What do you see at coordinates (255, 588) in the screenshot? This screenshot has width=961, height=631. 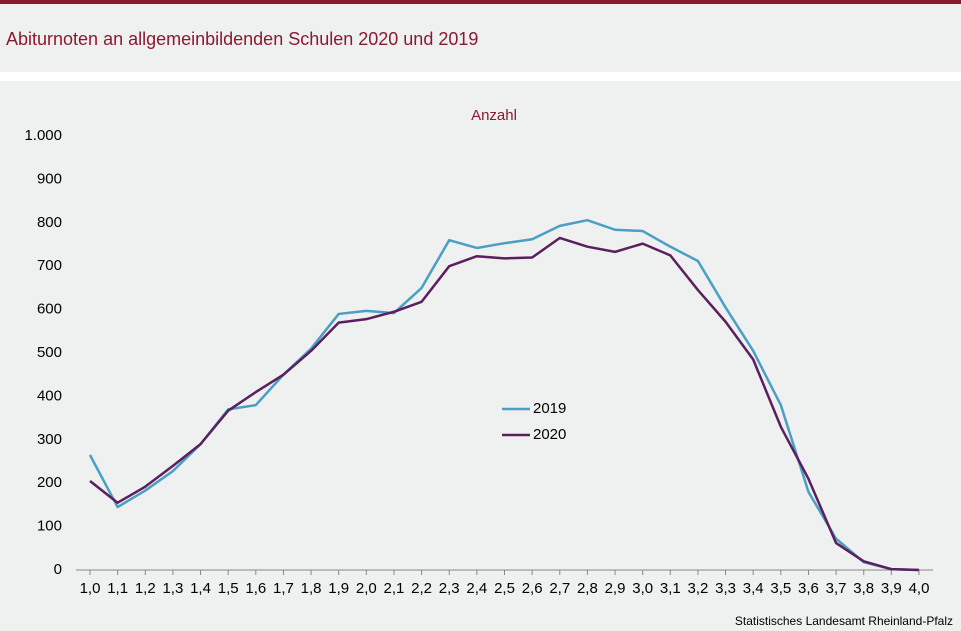 I see `x-tick-label: 1,6` at bounding box center [255, 588].